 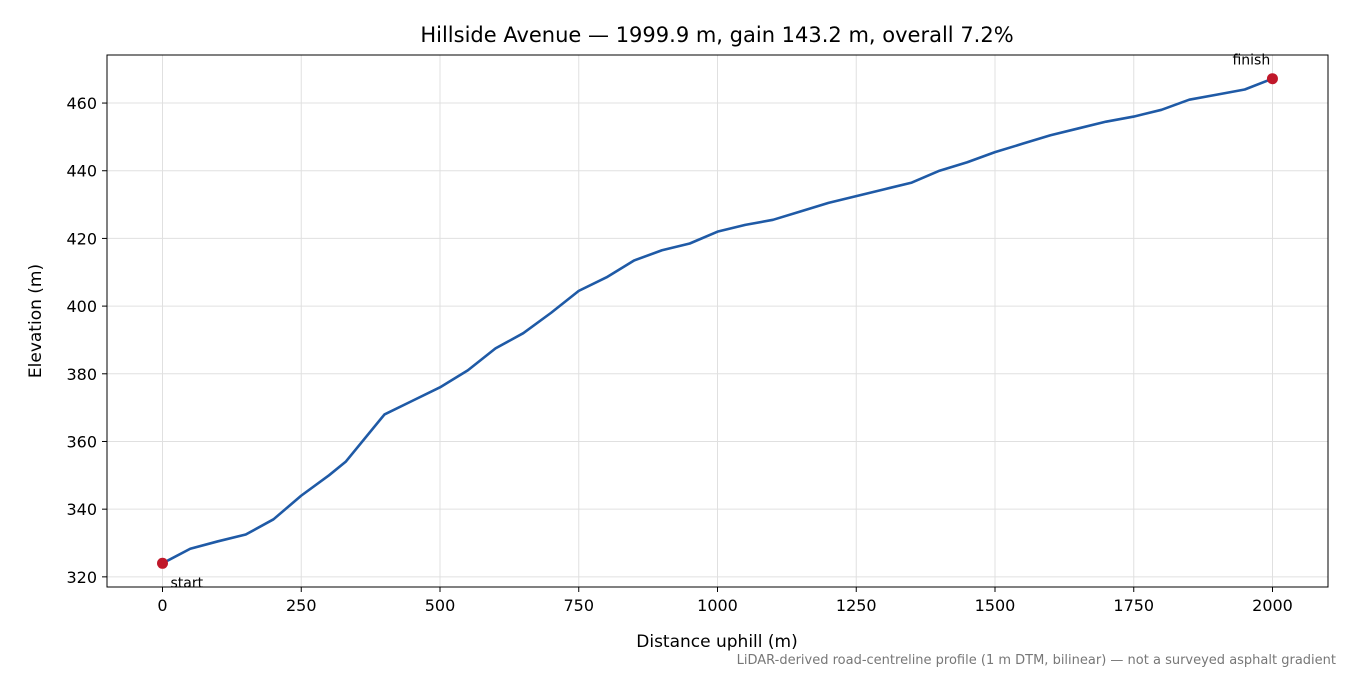 What do you see at coordinates (81, 103) in the screenshot?
I see `y-tick-label: 460` at bounding box center [81, 103].